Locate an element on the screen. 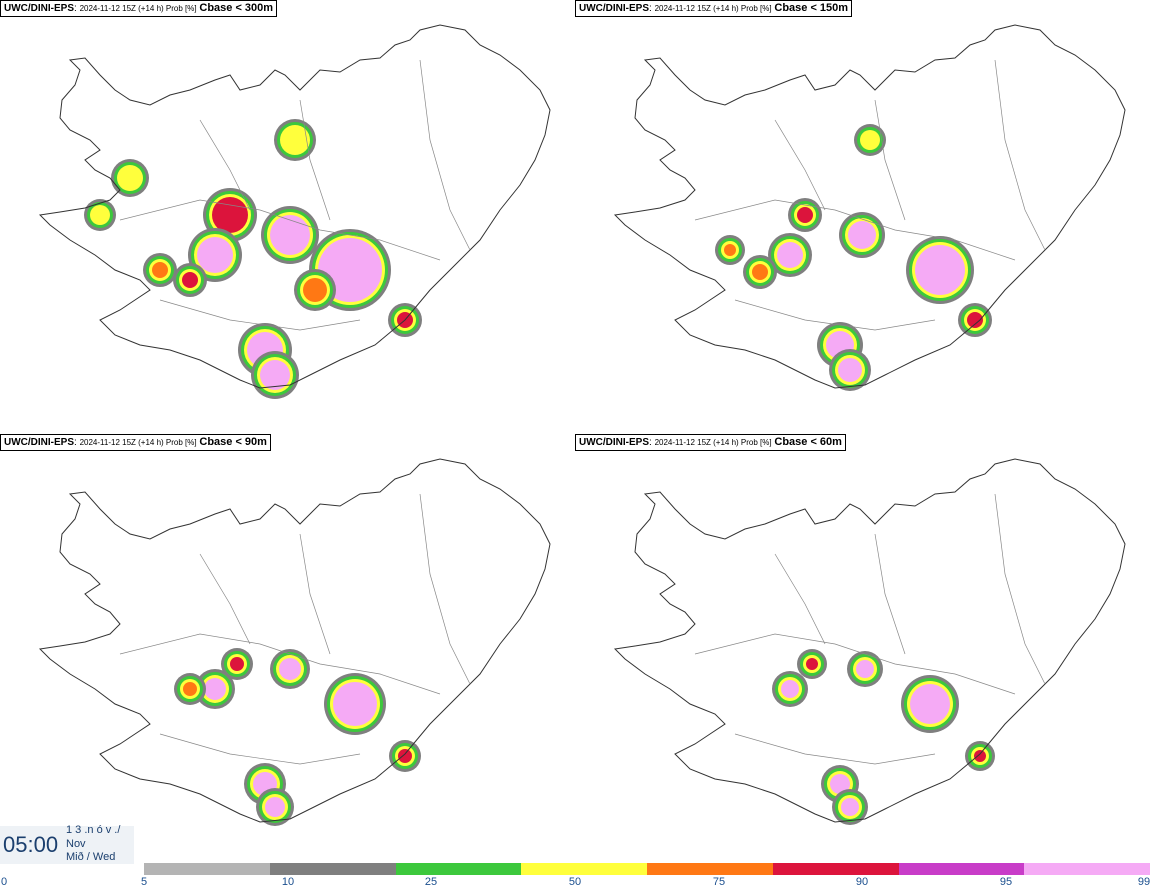 This screenshot has width=1150, height=891. colorbar-label: 10 is located at coordinates (288, 882).